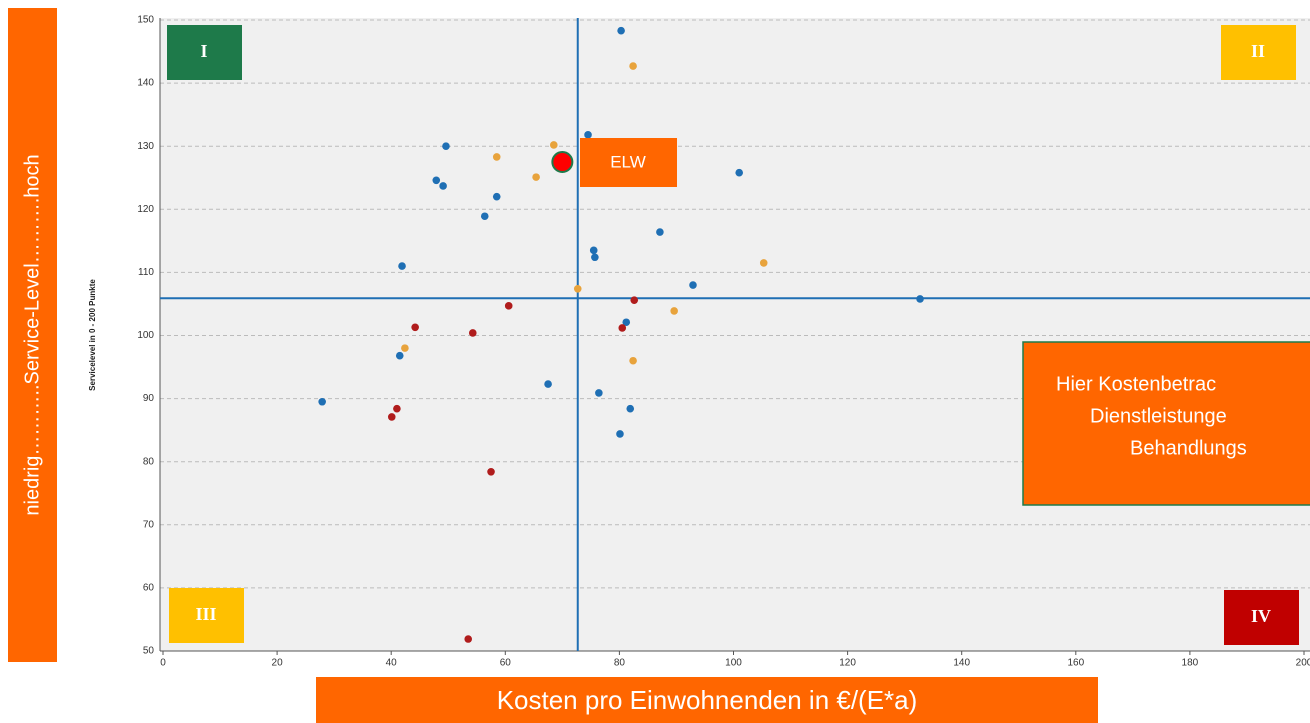  I want to click on x-tick-label: 140, so click(961, 663).